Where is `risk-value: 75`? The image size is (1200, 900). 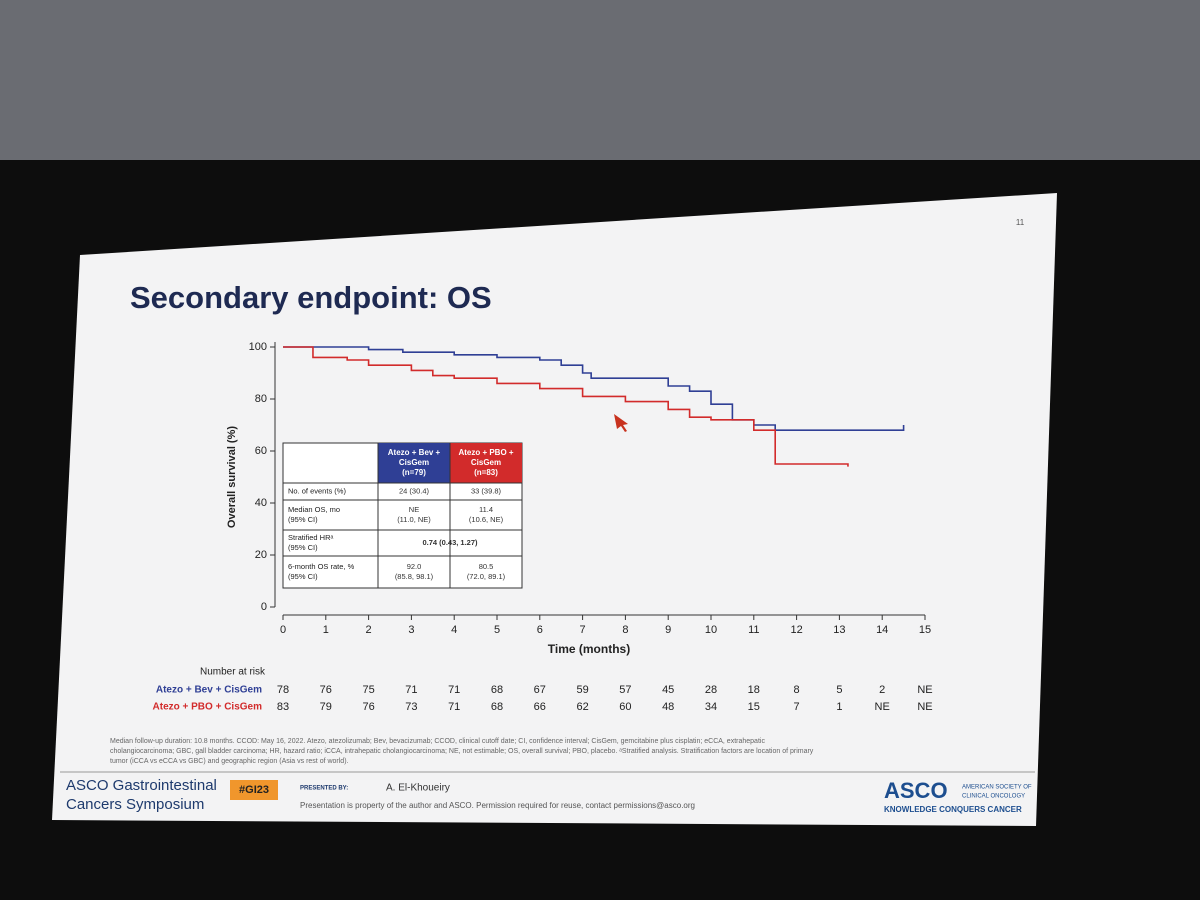
risk-value: 75 is located at coordinates (368, 690).